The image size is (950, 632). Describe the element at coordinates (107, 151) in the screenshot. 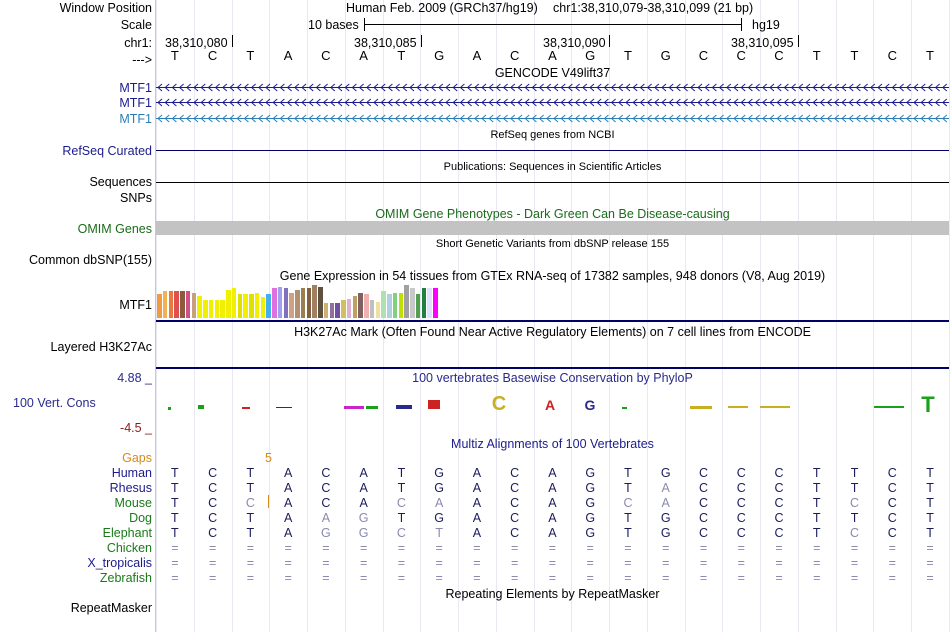

I see `refseq-track-label: RefSeq Curated` at that location.